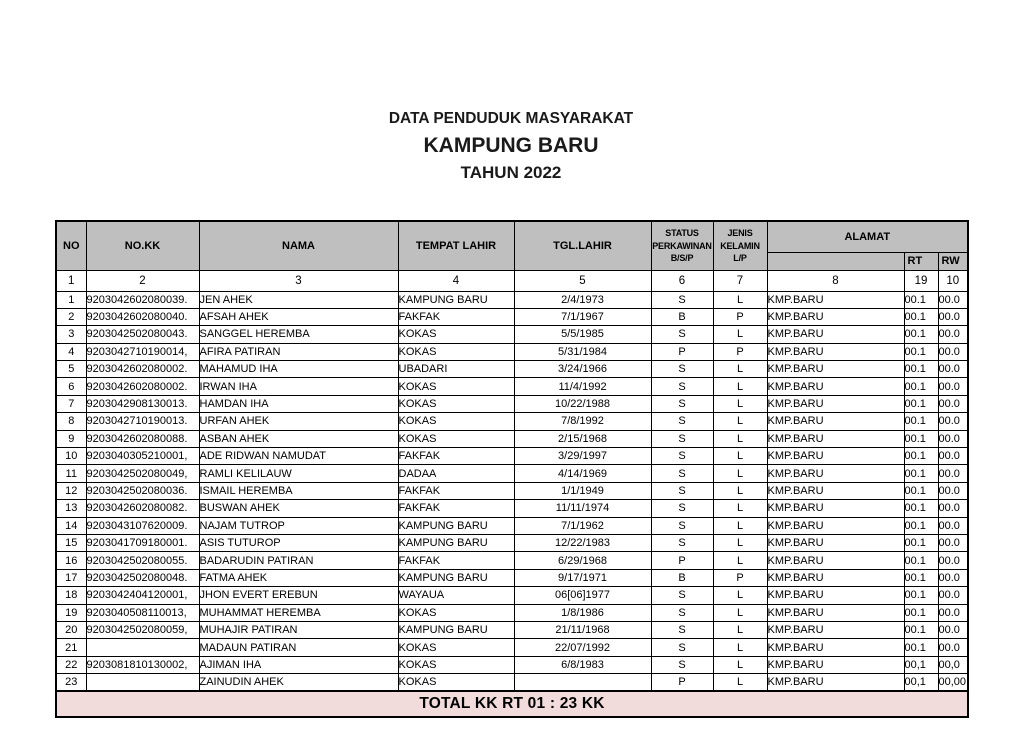 The width and height of the screenshot is (1024, 747). I want to click on cell-tgl-lahir: 7/8/1992, so click(582, 421).